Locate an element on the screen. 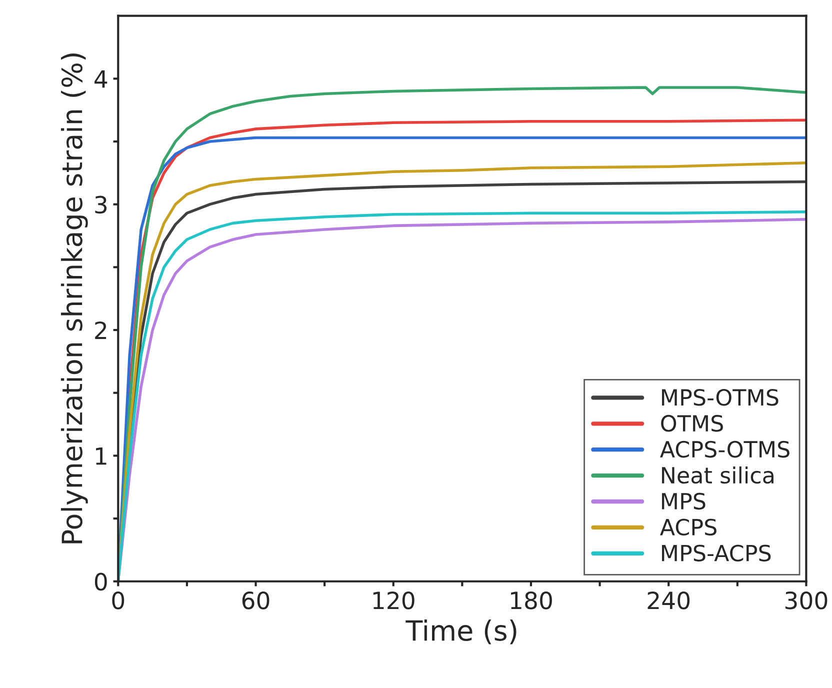 The width and height of the screenshot is (832, 688). x-tick-label: 0 is located at coordinates (118, 601).